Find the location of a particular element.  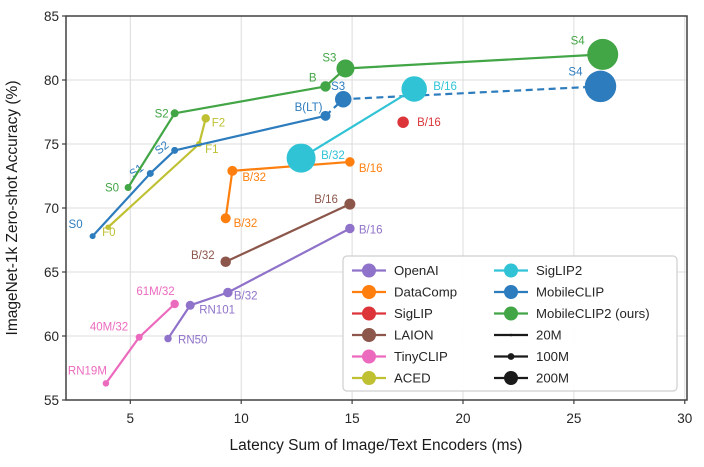

data-point-openai-rn101 is located at coordinates (190, 305).